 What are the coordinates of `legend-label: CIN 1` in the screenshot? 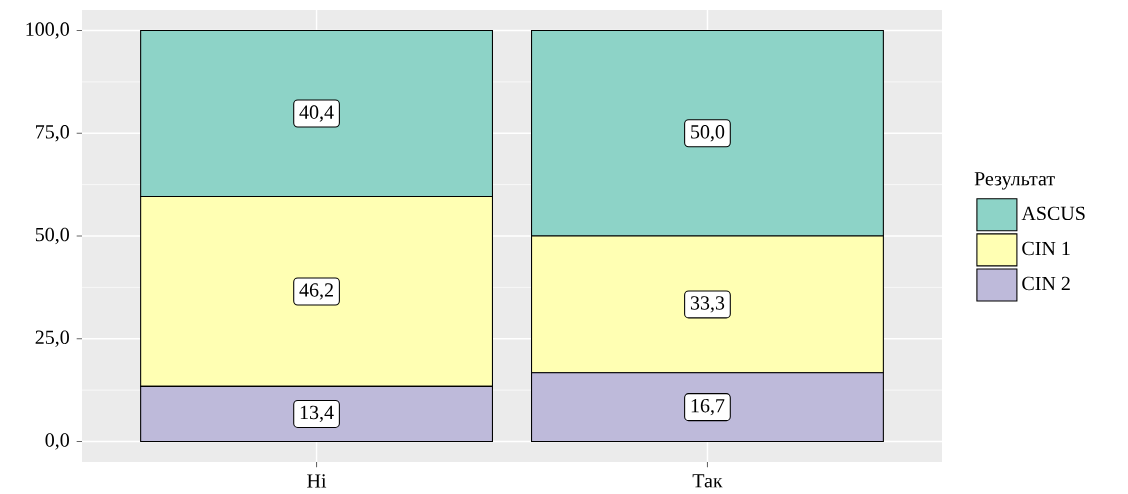 It's located at (1046, 248).